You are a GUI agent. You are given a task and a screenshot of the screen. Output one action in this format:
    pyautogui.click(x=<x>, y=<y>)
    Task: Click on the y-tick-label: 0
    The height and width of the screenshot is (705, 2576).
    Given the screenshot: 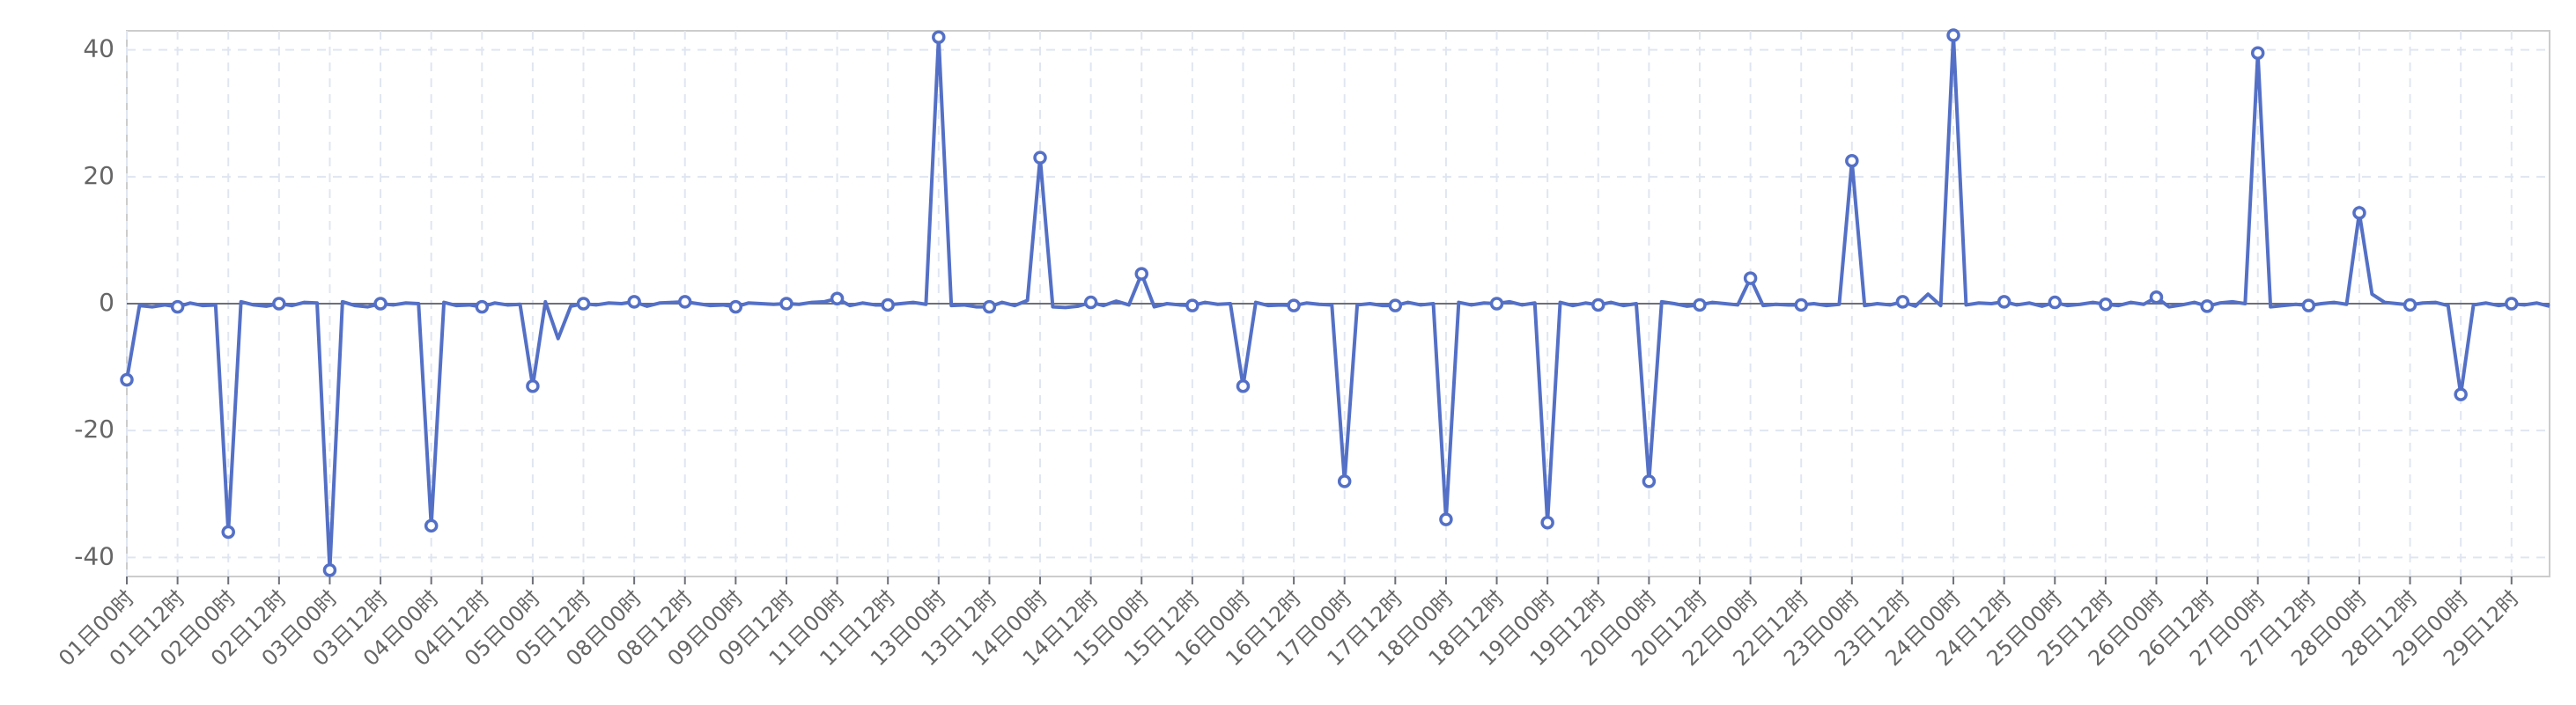 What is the action you would take?
    pyautogui.click(x=106, y=302)
    